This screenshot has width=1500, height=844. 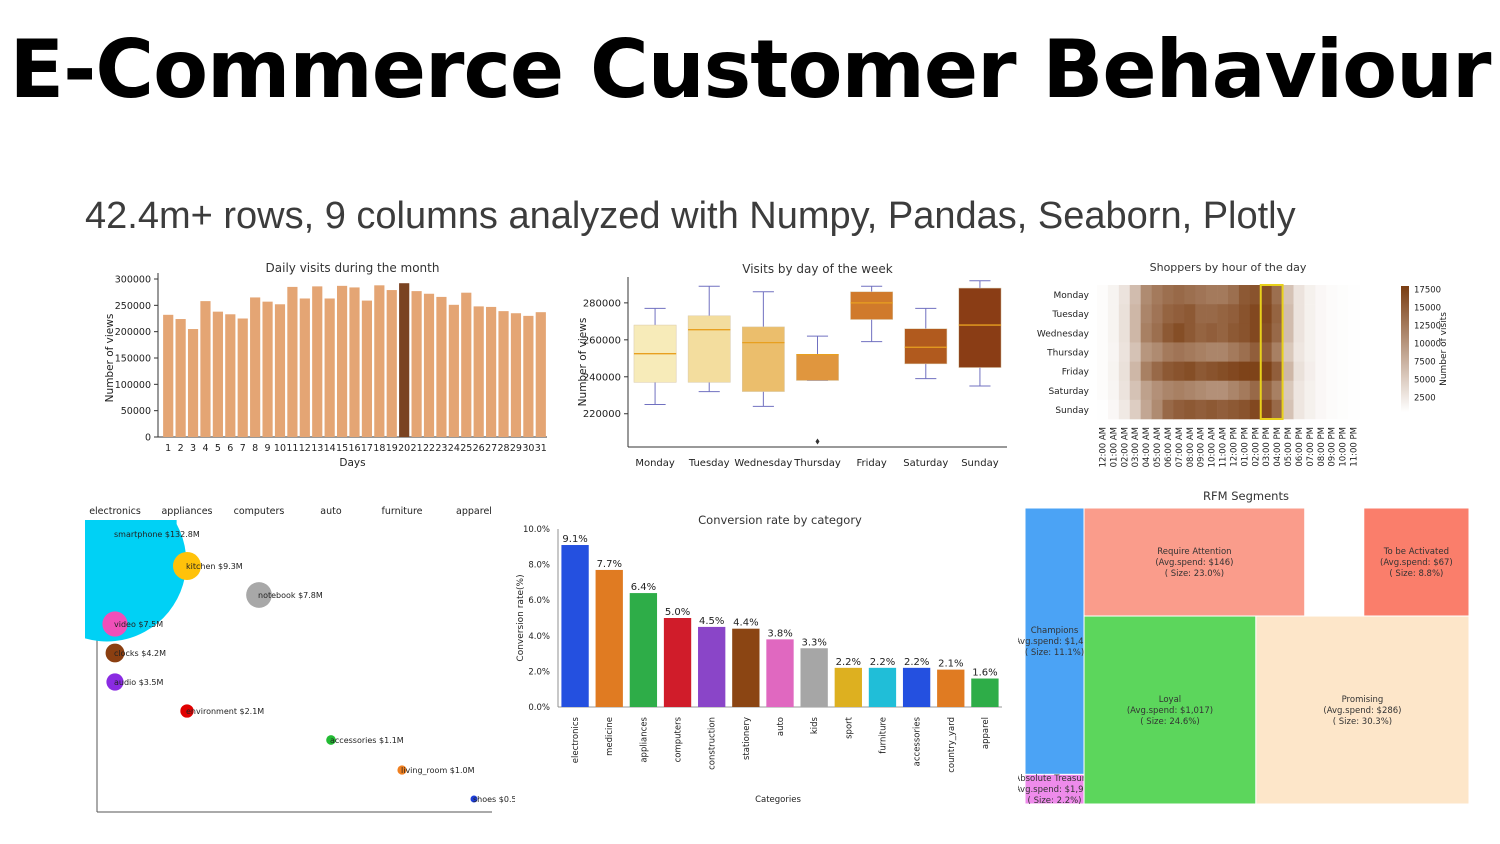 What do you see at coordinates (1202, 447) in the screenshot?
I see `column-label: 09:00 AM` at bounding box center [1202, 447].